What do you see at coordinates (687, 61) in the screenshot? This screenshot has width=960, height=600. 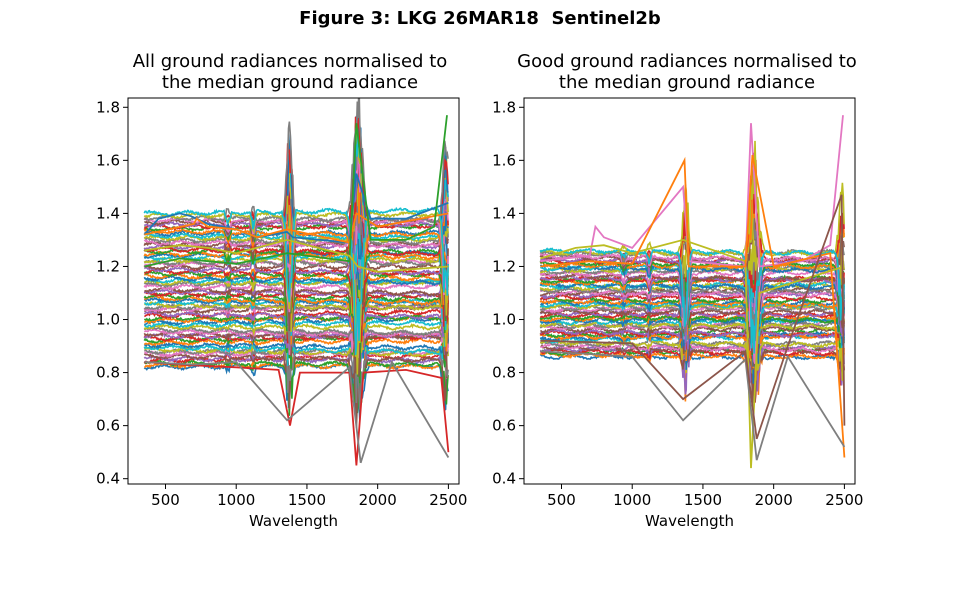 I see `chart-title-line: Good ground radiances normalised to` at bounding box center [687, 61].